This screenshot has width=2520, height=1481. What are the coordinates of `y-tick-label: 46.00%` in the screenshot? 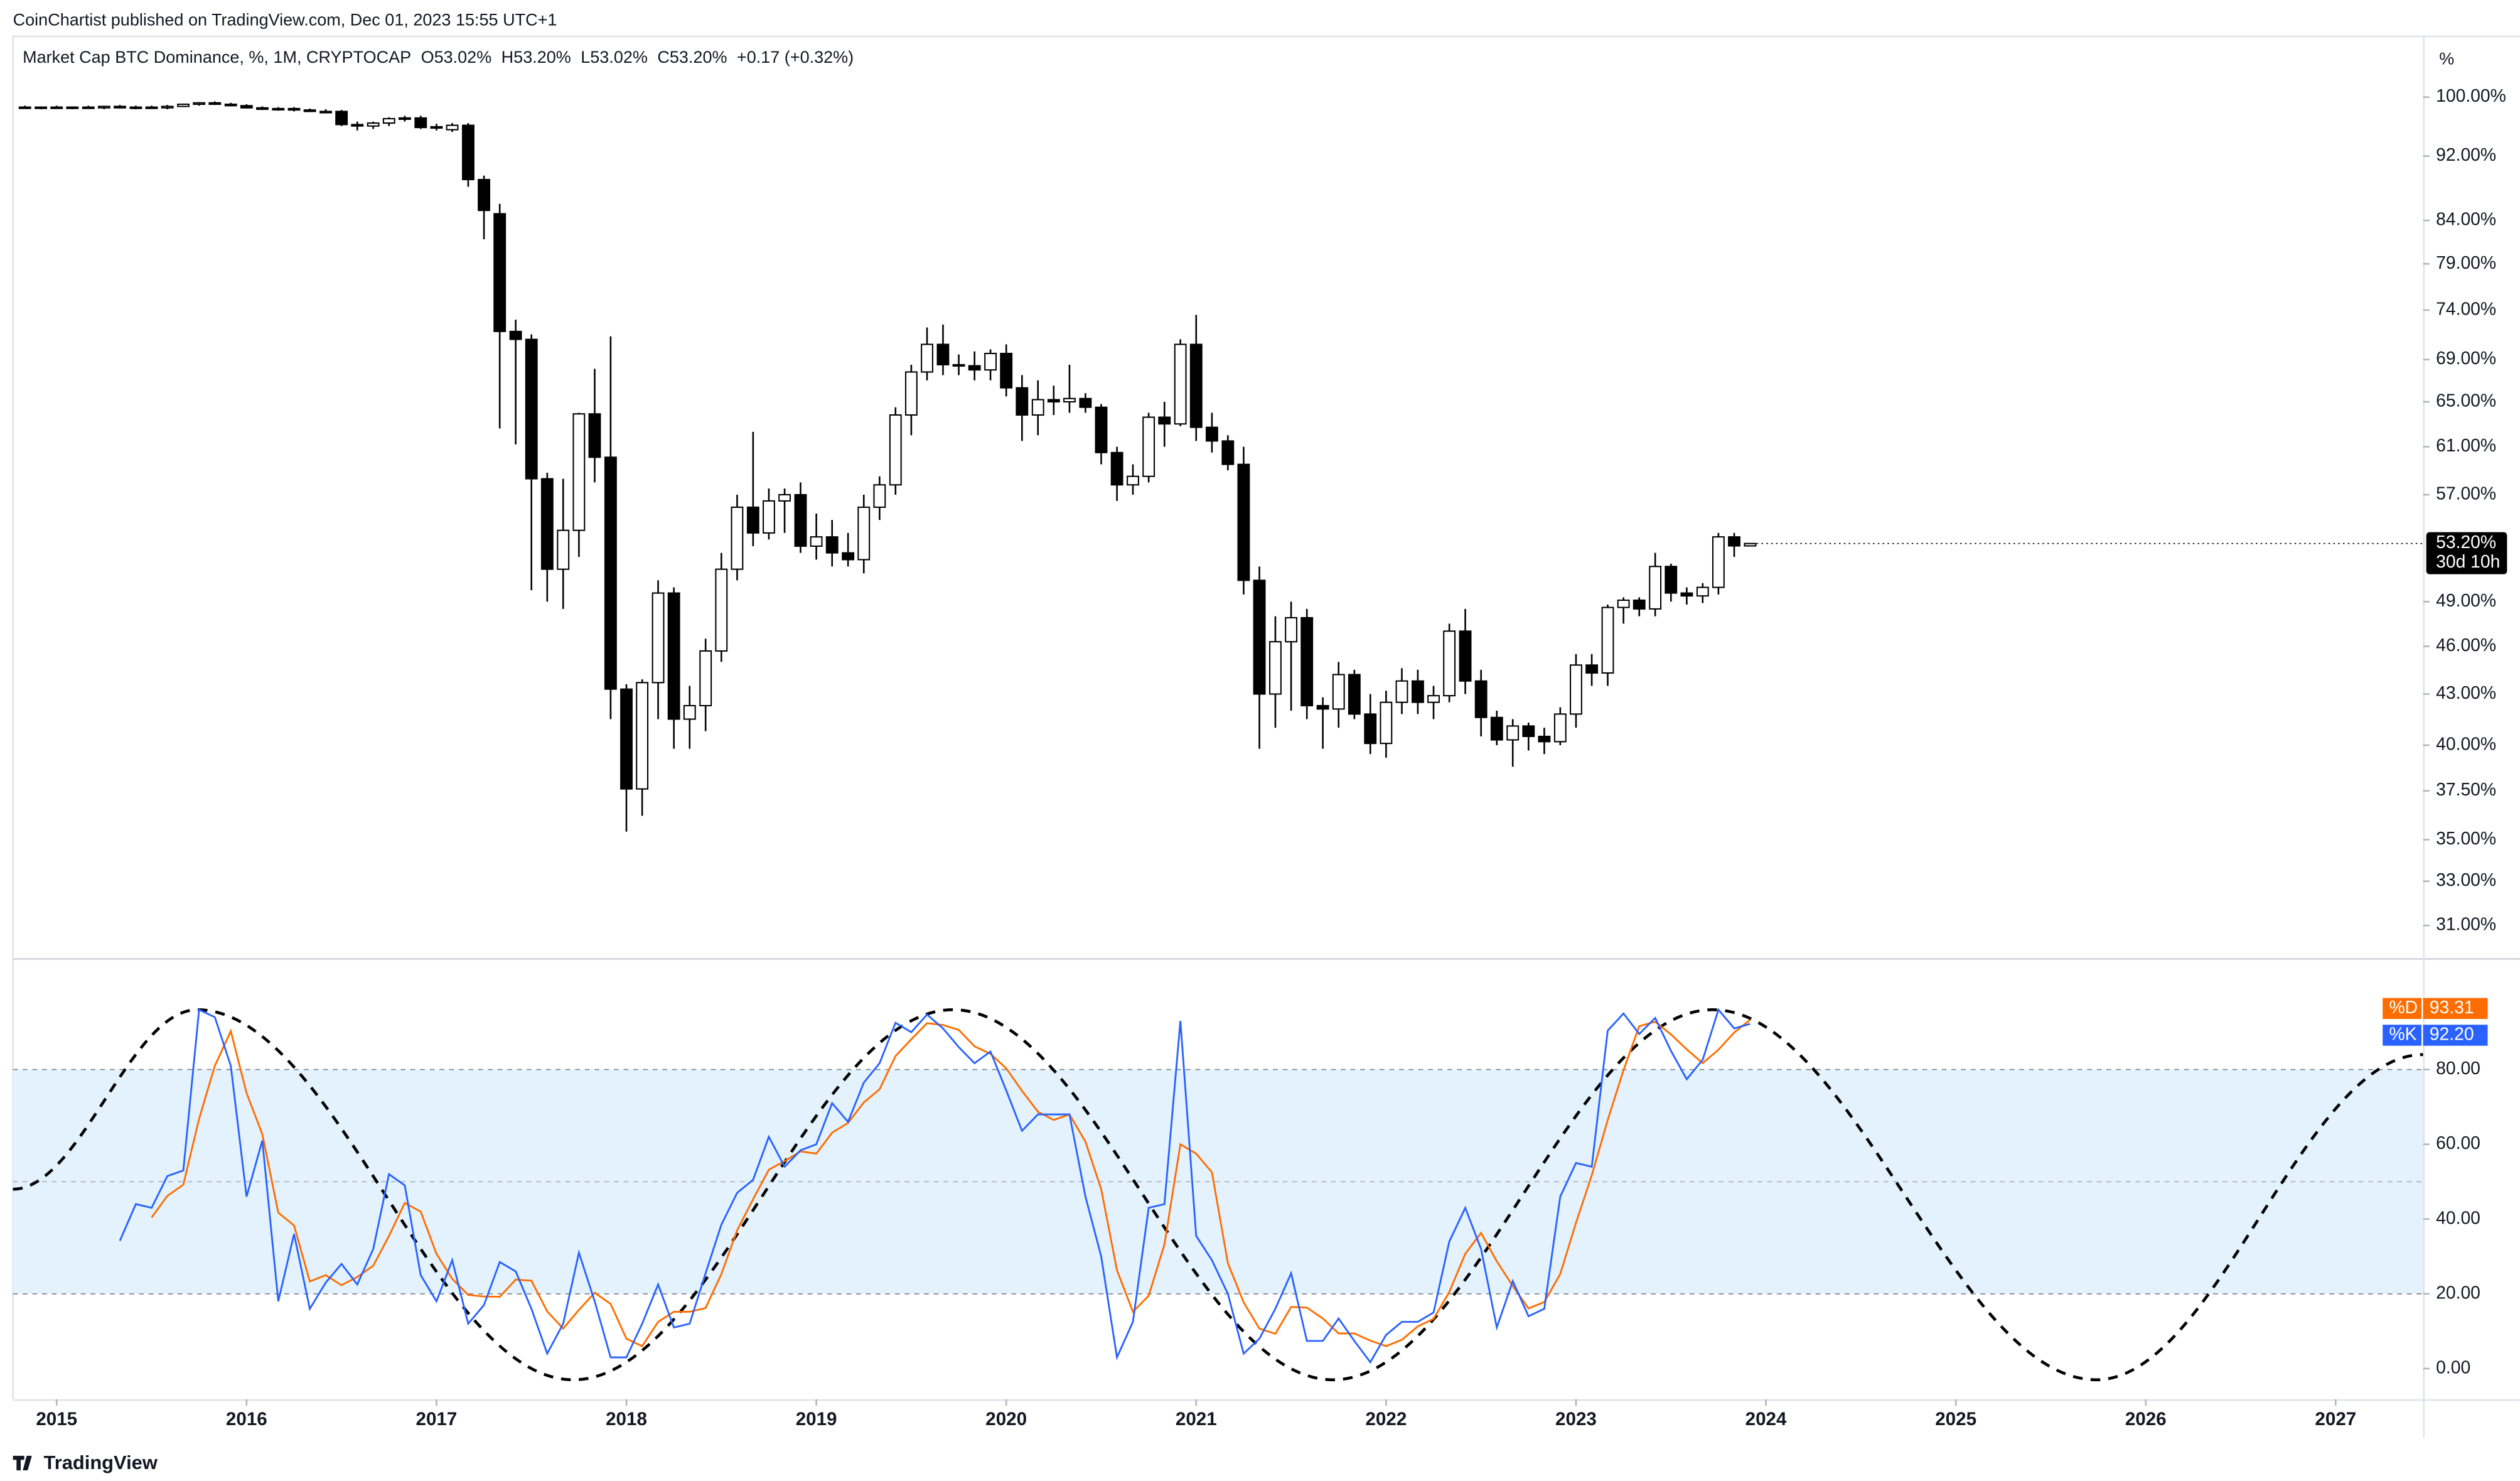 It's located at (2466, 645).